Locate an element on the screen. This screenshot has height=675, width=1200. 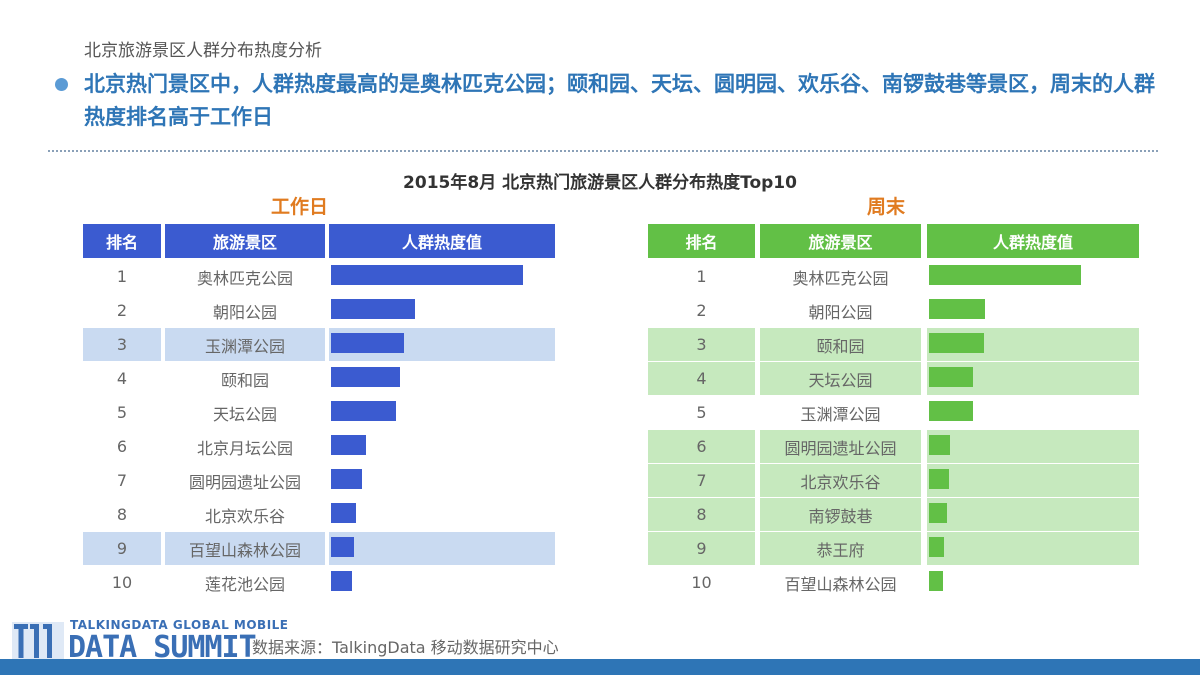
panel-label-weekend: 周末 is located at coordinates (886, 207).